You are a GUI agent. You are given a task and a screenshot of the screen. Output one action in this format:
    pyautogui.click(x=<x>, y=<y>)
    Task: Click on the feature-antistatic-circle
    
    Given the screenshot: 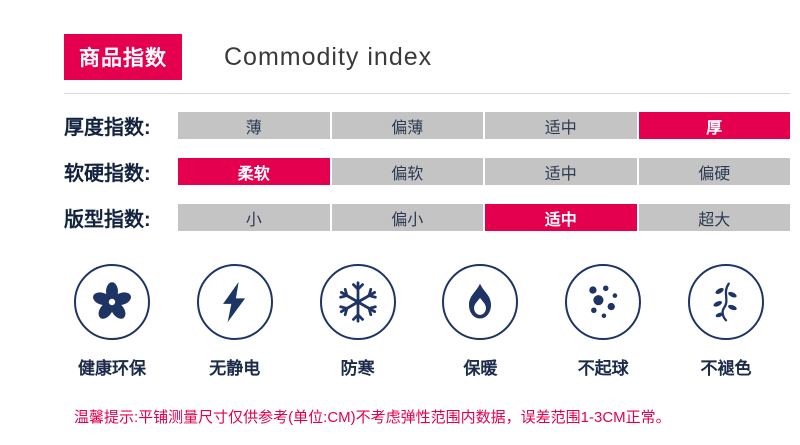 What is the action you would take?
    pyautogui.click(x=234, y=302)
    